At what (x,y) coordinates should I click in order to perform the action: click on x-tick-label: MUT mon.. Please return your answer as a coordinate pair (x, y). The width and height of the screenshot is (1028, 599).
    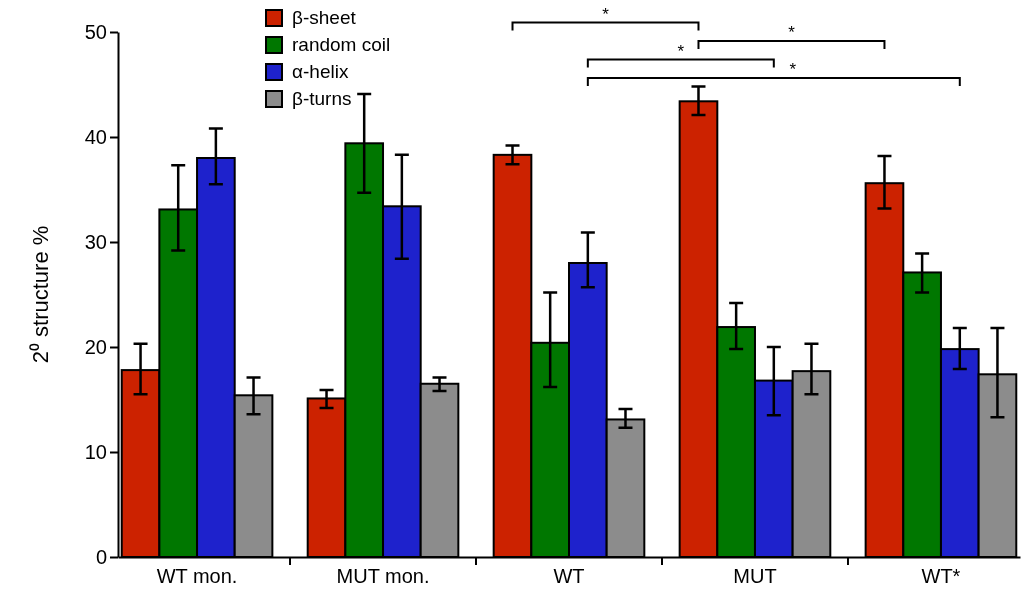
    Looking at the image, I should click on (383, 576).